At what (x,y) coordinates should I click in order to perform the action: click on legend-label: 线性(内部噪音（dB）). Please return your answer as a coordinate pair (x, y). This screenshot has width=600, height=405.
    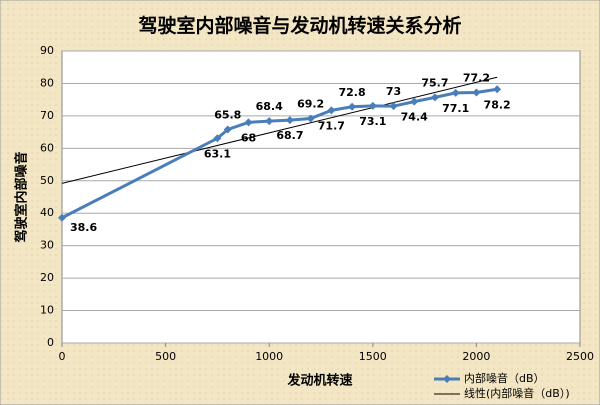
    Looking at the image, I should click on (517, 393).